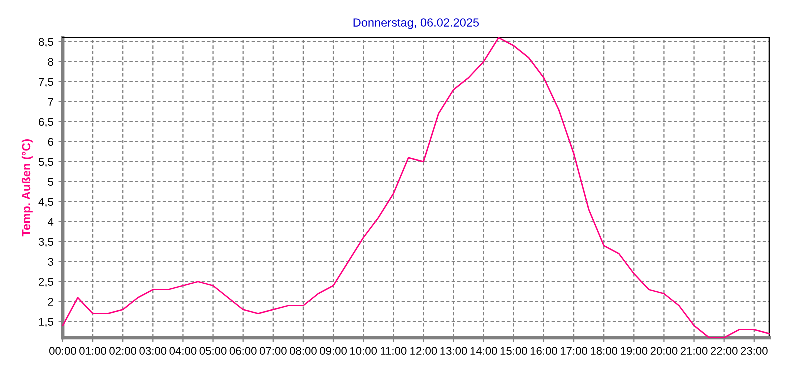 The height and width of the screenshot is (387, 792). I want to click on x-tick-label: 05:00, so click(213, 351).